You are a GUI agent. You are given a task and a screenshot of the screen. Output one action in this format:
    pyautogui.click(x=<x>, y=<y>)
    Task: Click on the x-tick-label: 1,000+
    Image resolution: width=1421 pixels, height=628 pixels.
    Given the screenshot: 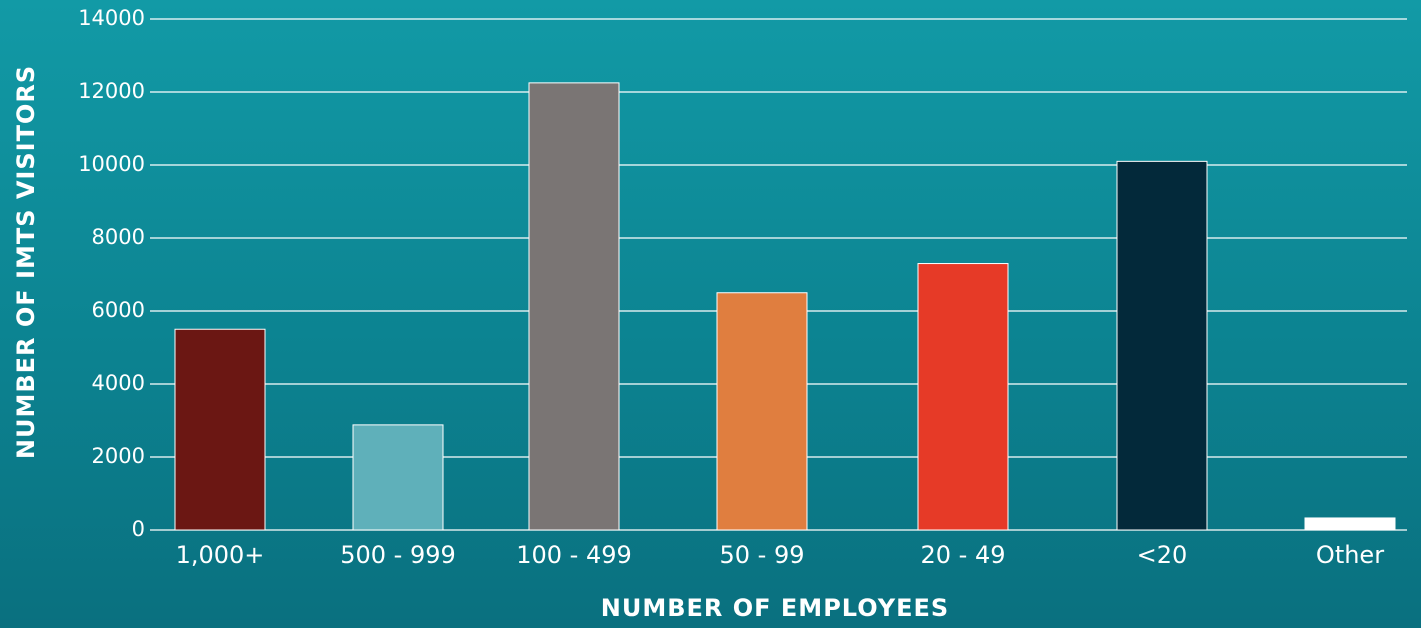 What is the action you would take?
    pyautogui.click(x=220, y=555)
    